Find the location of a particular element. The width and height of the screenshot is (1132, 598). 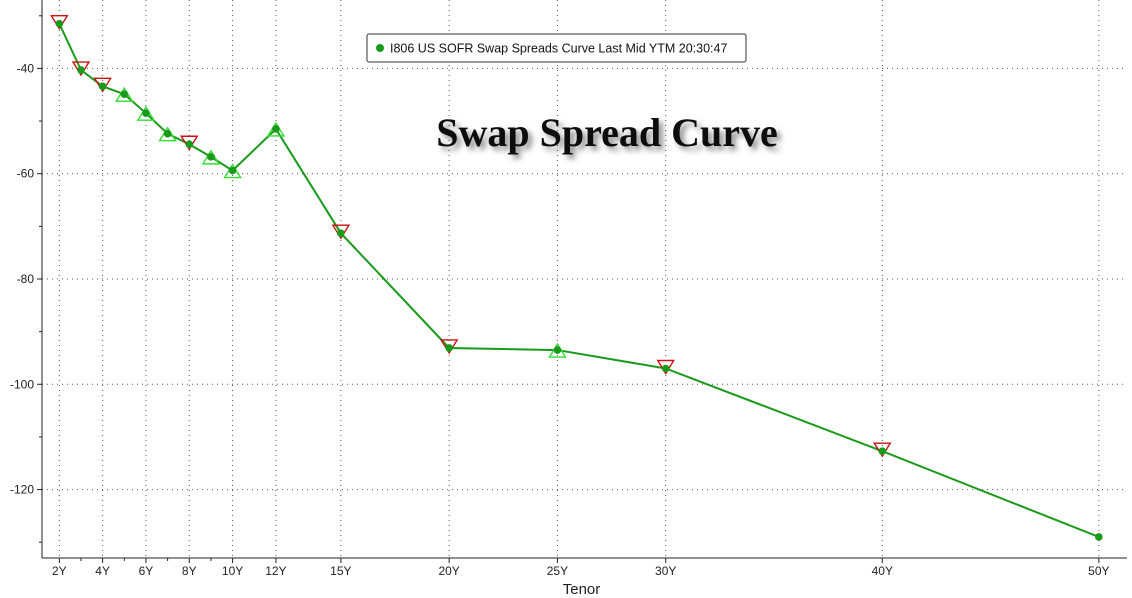

x-axis-title: Tenor is located at coordinates (582, 589).